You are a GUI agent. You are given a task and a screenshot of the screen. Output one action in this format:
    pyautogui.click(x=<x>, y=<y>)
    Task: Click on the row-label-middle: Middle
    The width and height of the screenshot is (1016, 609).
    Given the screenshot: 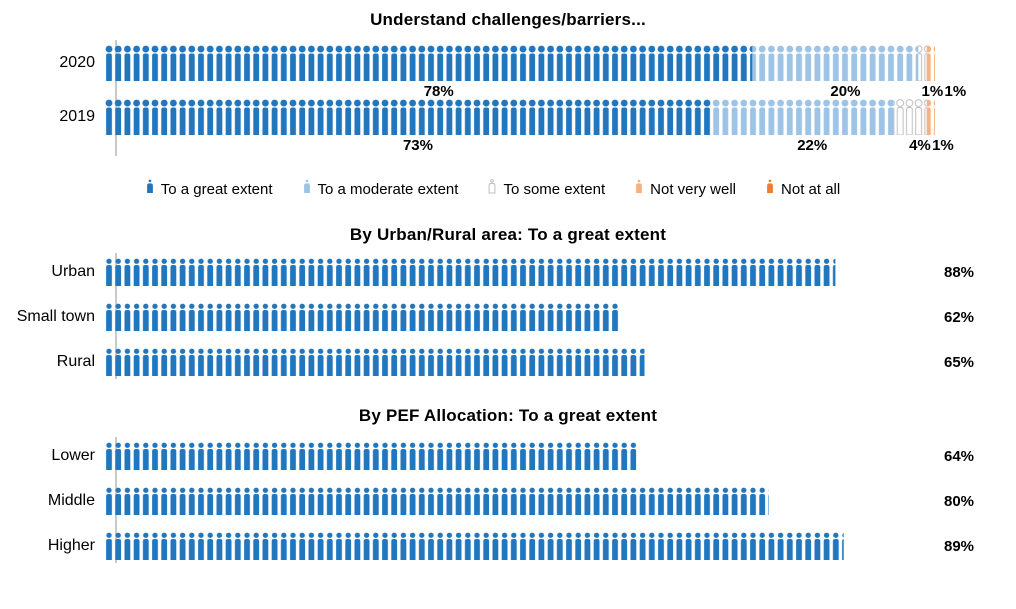 What is the action you would take?
    pyautogui.click(x=71, y=500)
    